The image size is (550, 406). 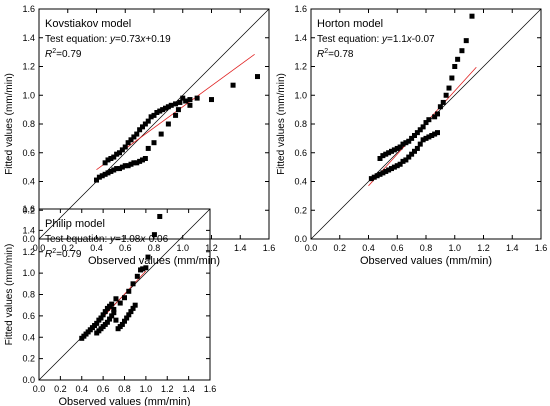 What do you see at coordinates (300, 95) in the screenshot?
I see `y-tick-label: 1.0` at bounding box center [300, 95].